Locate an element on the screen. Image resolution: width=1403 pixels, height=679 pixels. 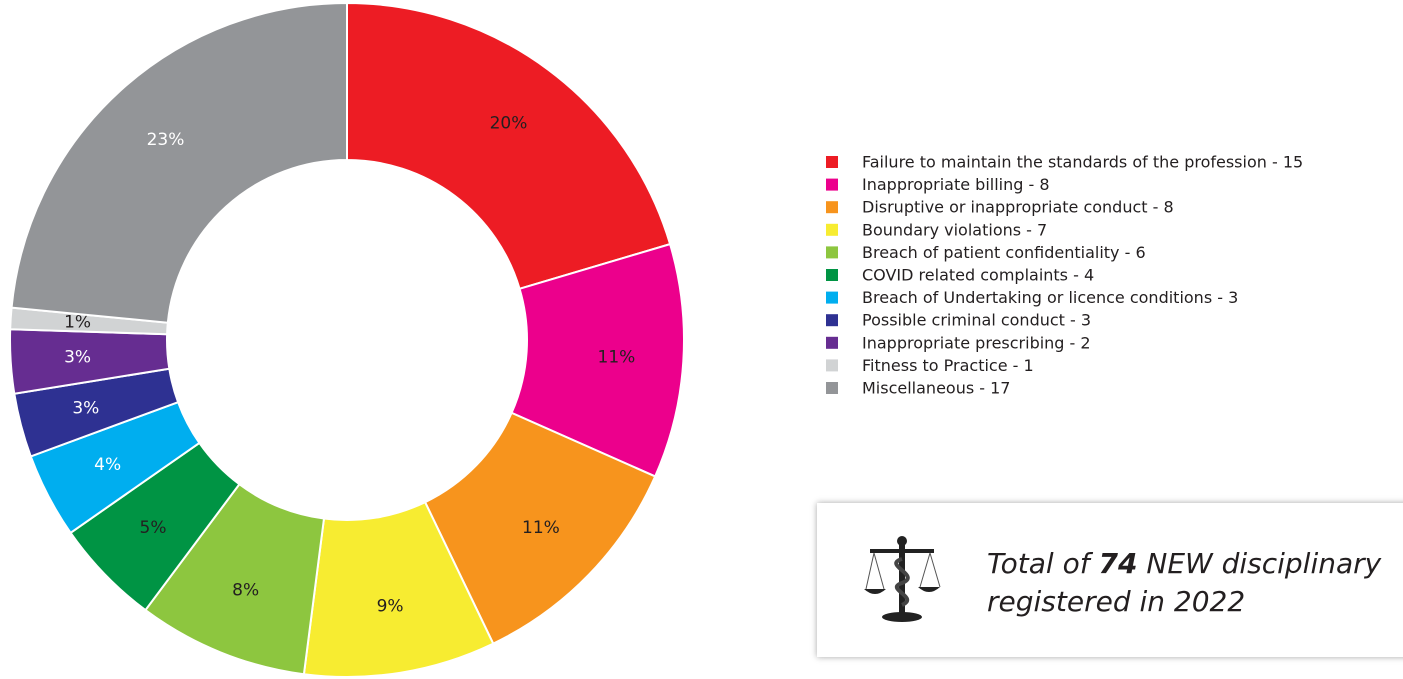
legend-label: Disruptive or inappropriate conduct - 8 is located at coordinates (1018, 207).